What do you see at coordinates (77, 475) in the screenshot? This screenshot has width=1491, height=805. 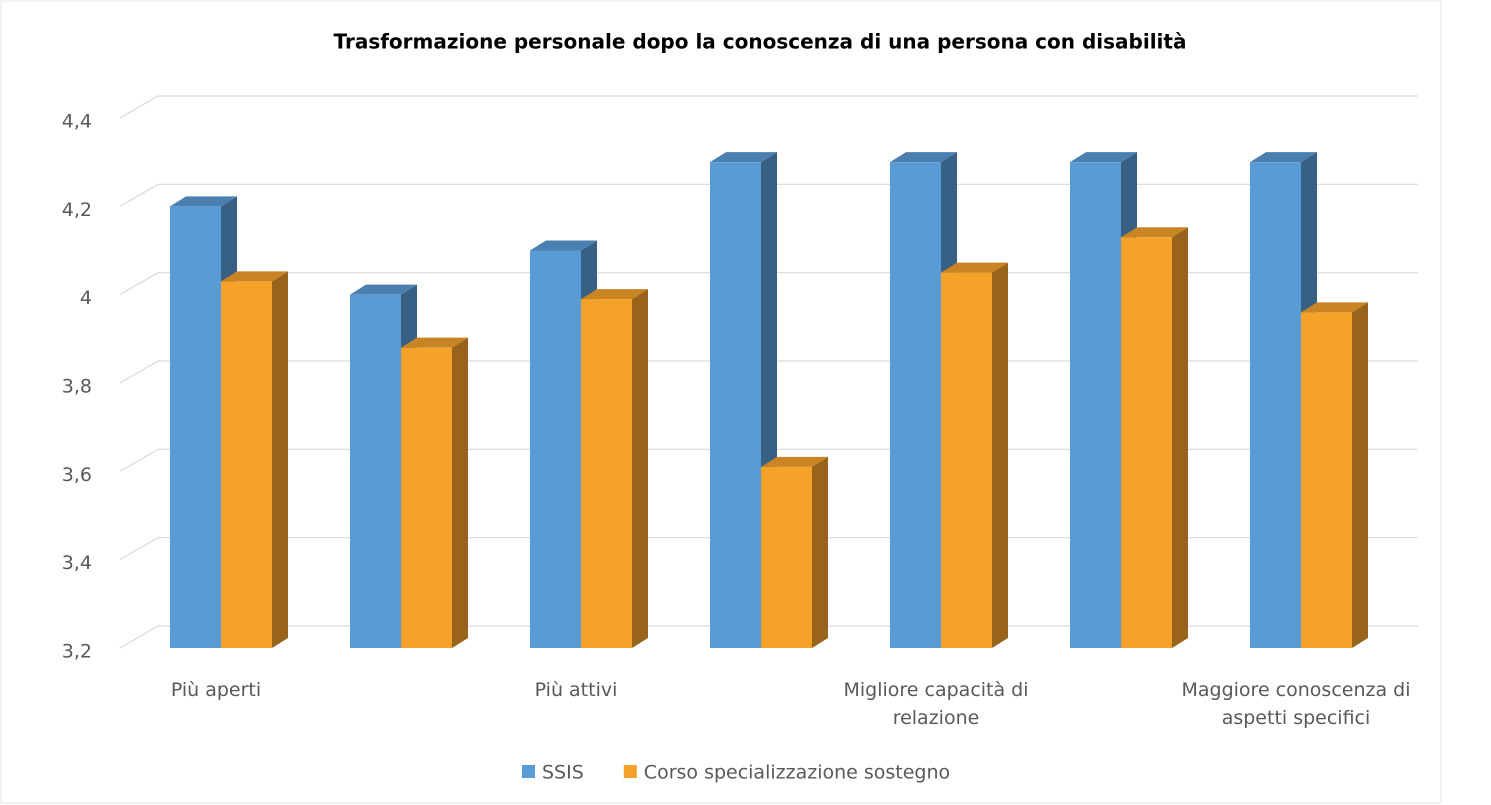 I see `y-tick-label: 3,6` at bounding box center [77, 475].